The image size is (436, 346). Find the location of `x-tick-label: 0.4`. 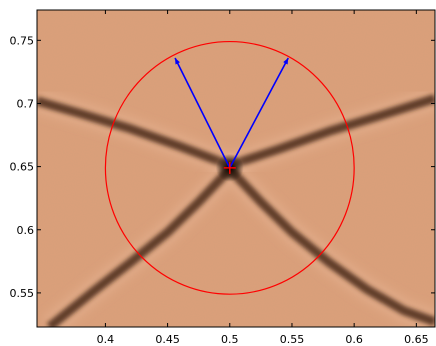

x-tick-label: 0.4 is located at coordinates (106, 339).